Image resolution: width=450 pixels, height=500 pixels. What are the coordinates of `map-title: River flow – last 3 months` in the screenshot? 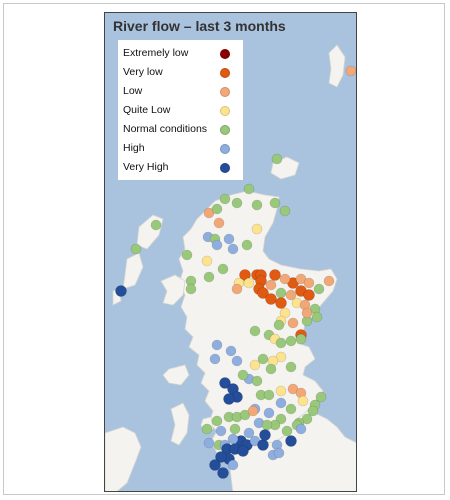 It's located at (199, 26).